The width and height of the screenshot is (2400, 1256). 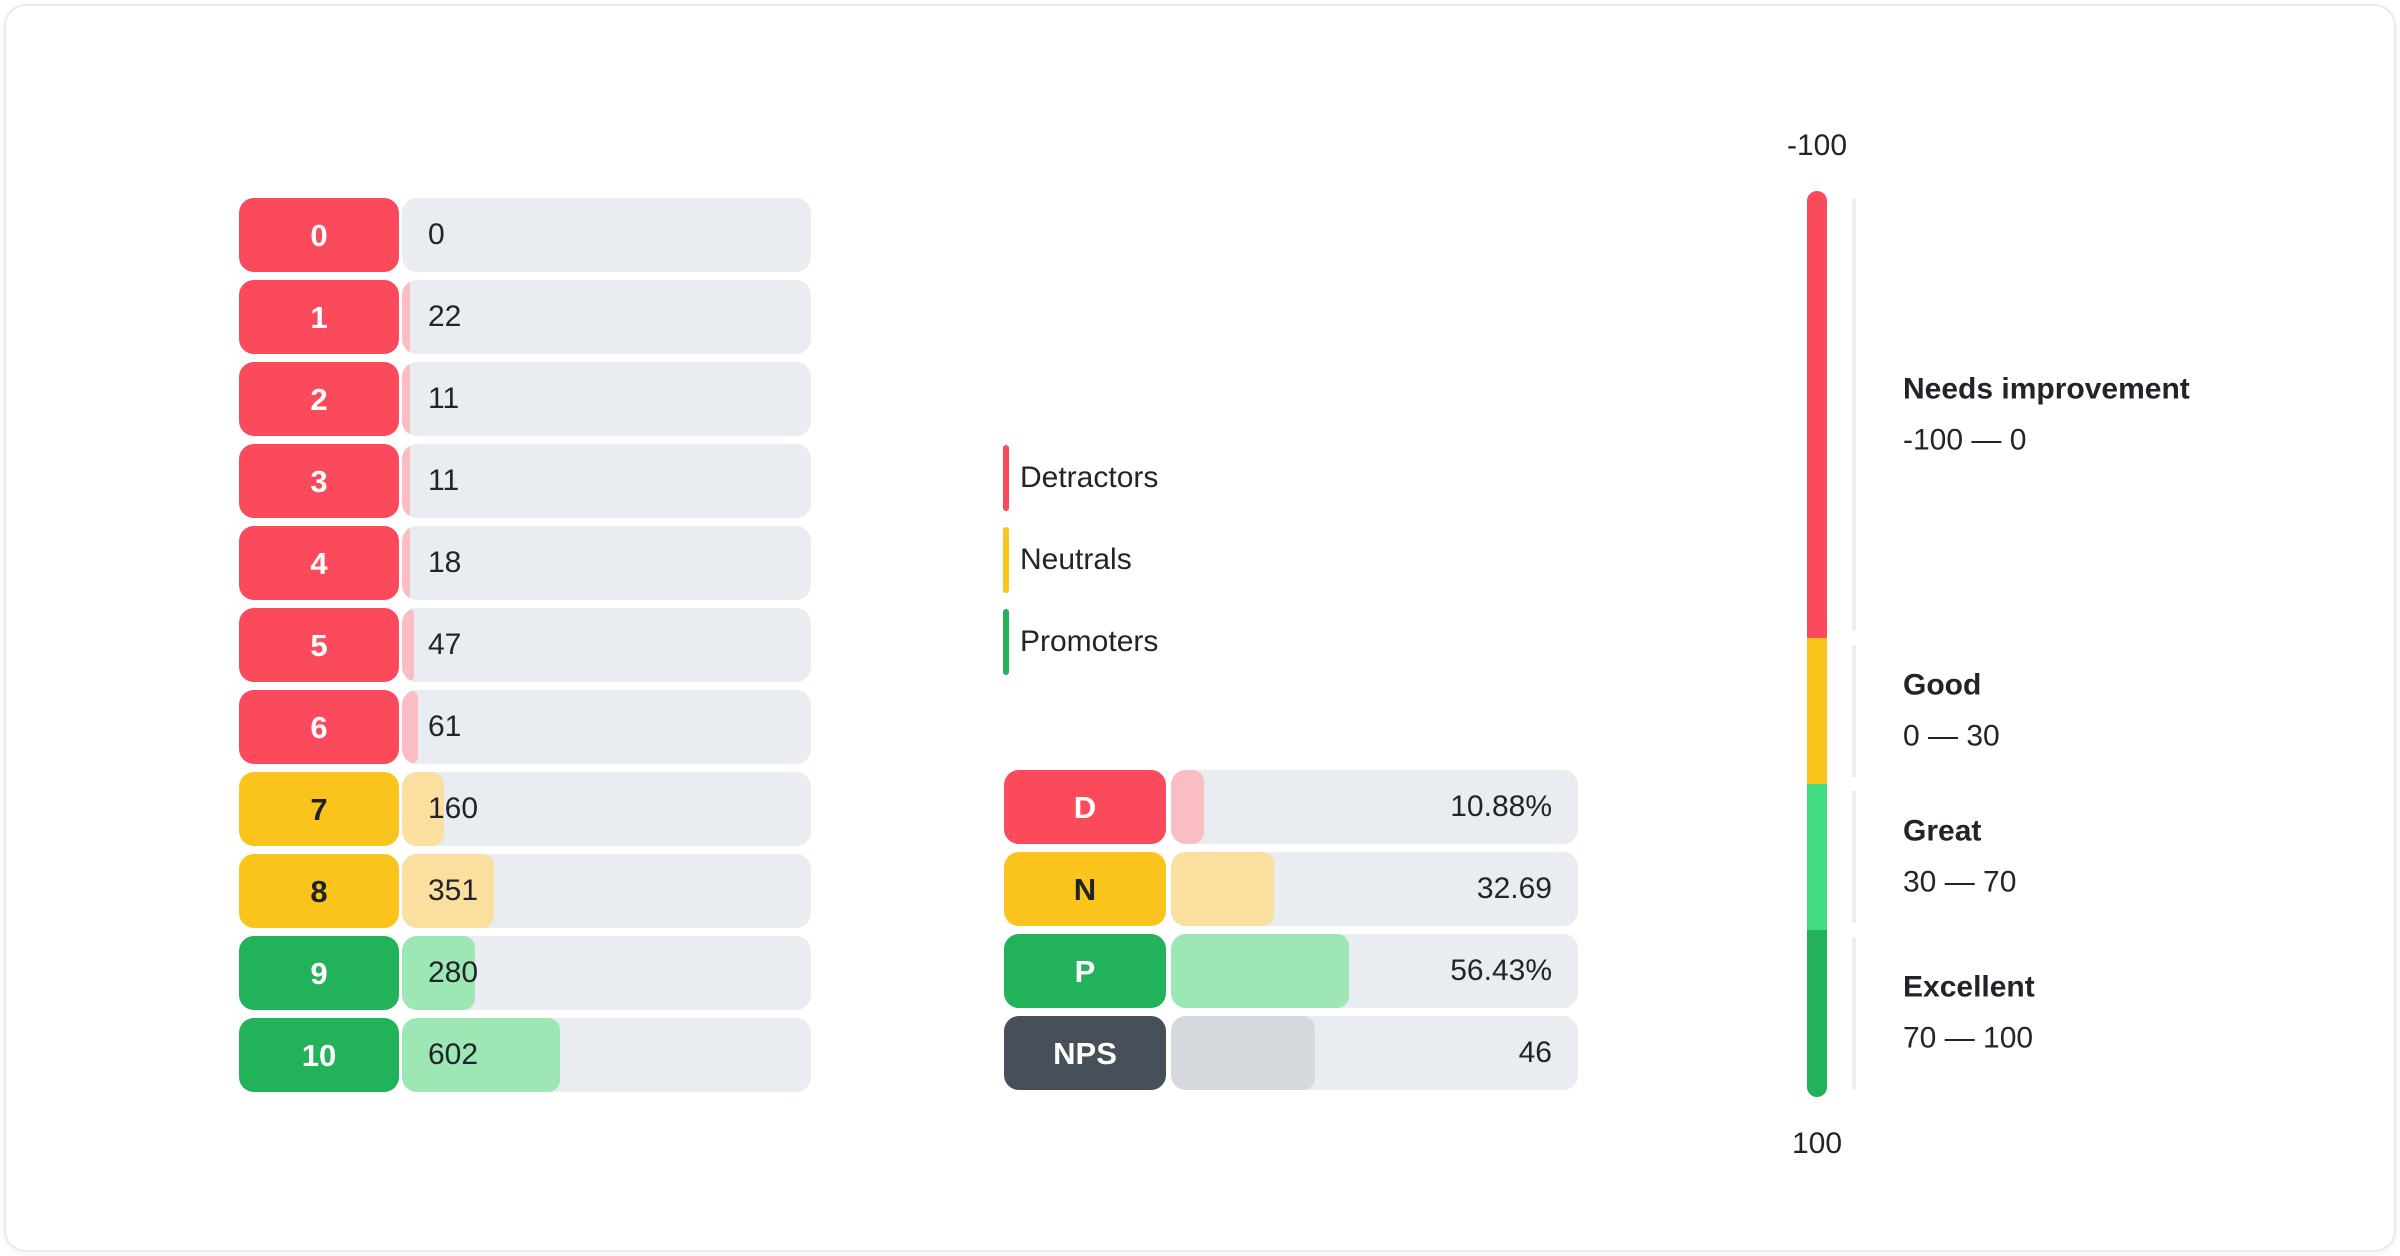 I want to click on score-pill-6: 6, so click(x=319, y=727).